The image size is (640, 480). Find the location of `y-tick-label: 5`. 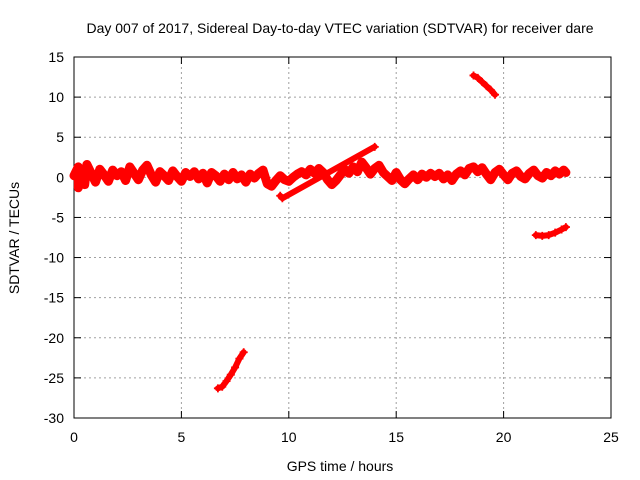

y-tick-label: 5 is located at coordinates (60, 137).